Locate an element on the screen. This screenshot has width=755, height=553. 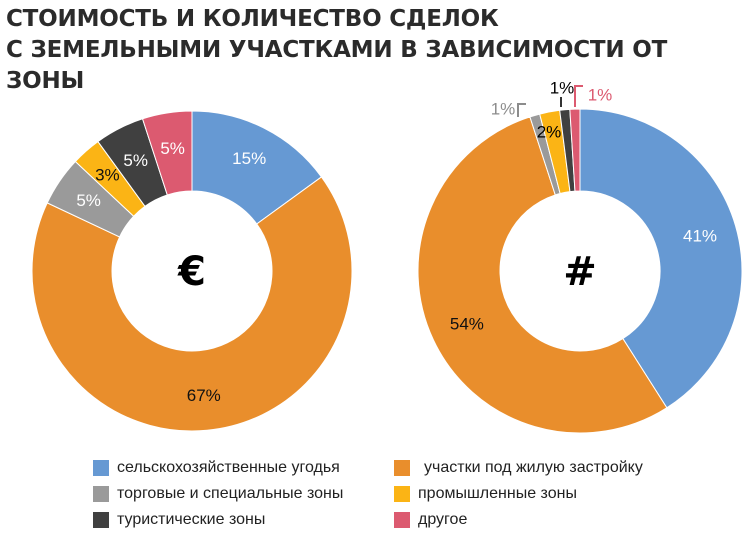
data-label: 2% is located at coordinates (549, 132).